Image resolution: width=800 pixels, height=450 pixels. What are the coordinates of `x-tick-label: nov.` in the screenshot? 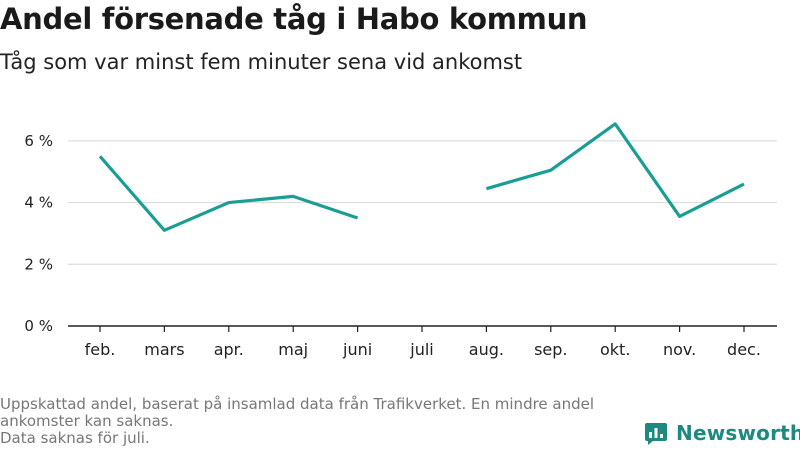 It's located at (679, 349).